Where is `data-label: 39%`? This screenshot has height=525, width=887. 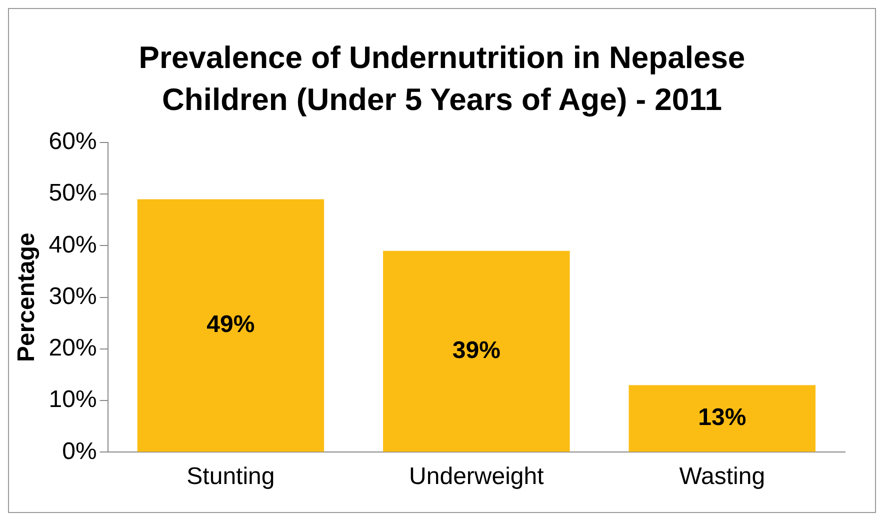
data-label: 39% is located at coordinates (476, 350).